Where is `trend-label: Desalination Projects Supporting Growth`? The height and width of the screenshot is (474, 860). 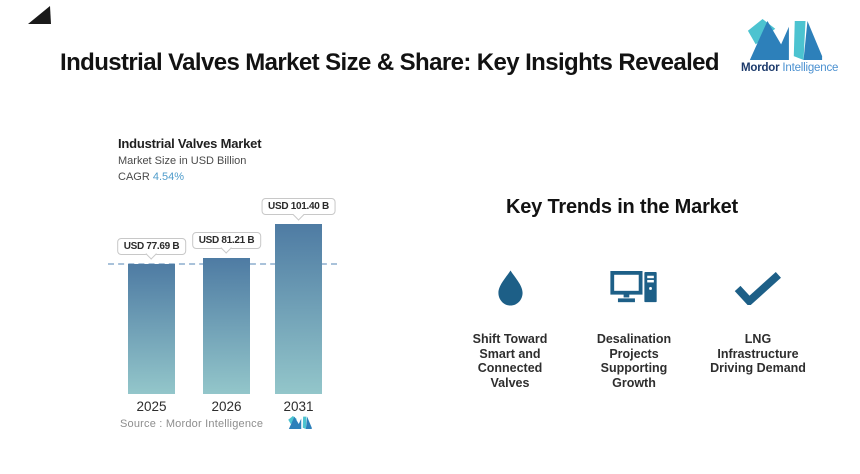 trend-label: Desalination Projects Supporting Growth is located at coordinates (634, 361).